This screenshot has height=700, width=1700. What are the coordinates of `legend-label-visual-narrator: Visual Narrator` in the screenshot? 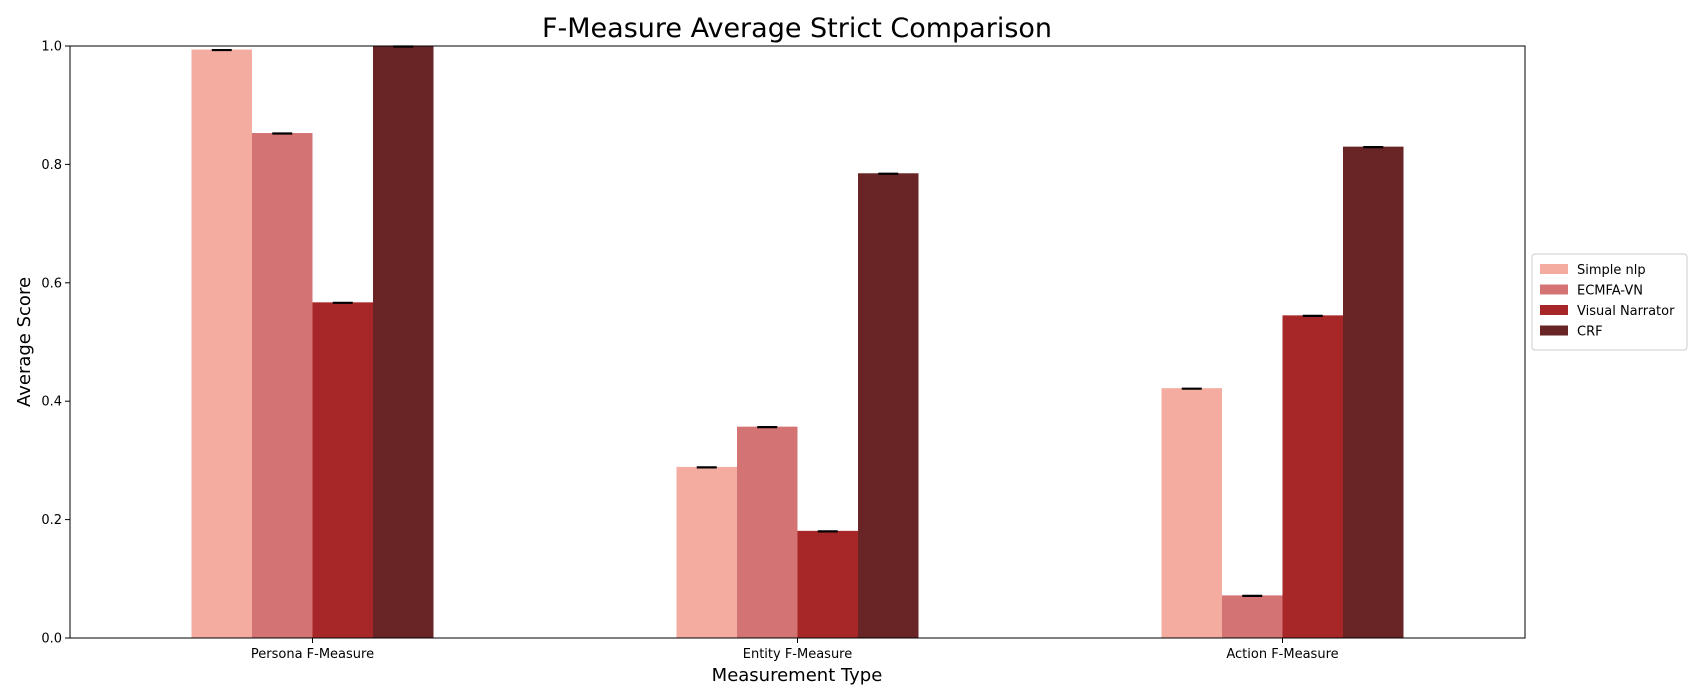 It's located at (1626, 311).